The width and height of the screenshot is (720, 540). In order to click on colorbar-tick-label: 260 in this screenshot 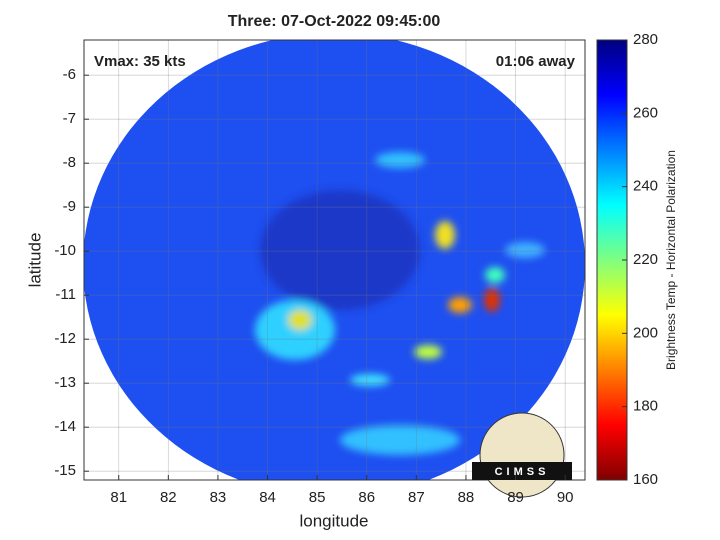, I will do `click(645, 112)`.